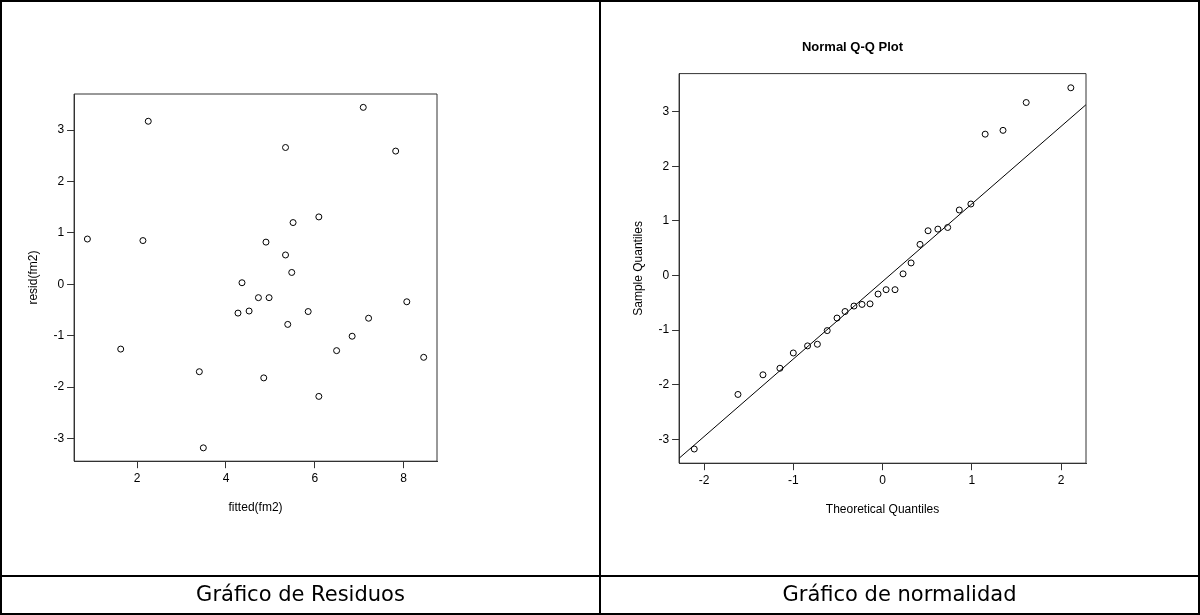 This screenshot has width=1200, height=615. What do you see at coordinates (883, 479) in the screenshot?
I see `x-tick-label: 0` at bounding box center [883, 479].